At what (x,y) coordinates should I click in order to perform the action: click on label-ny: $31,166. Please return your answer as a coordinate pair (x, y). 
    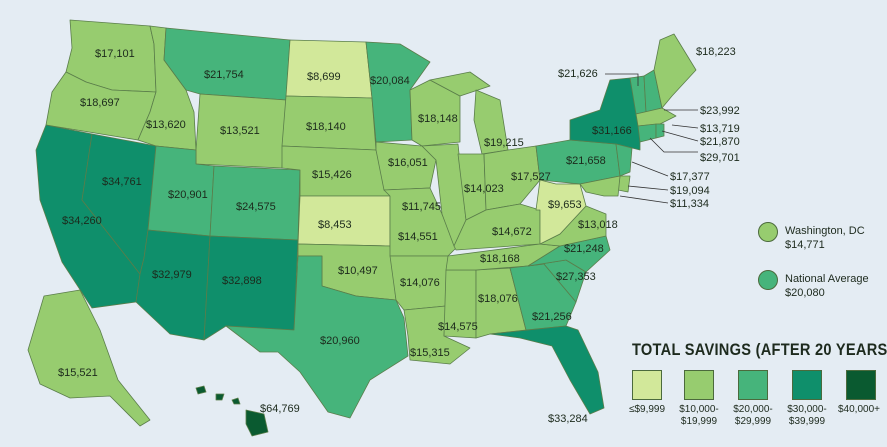
    Looking at the image, I should click on (612, 131).